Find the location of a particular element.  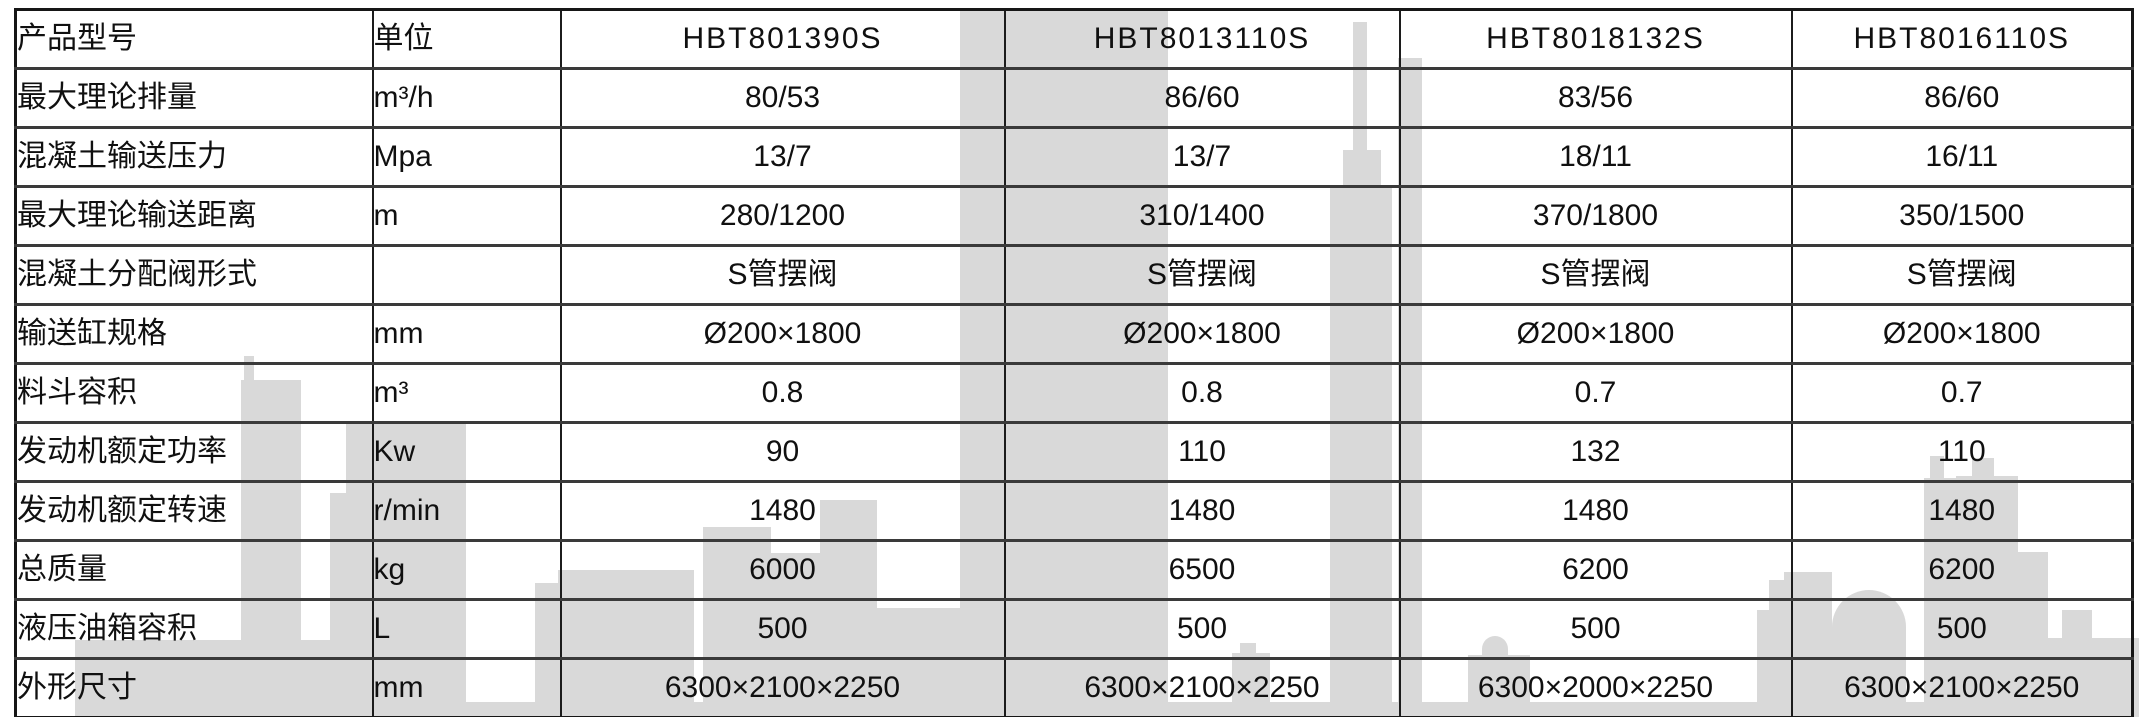

model-name: HBT8018132S is located at coordinates (1595, 39).